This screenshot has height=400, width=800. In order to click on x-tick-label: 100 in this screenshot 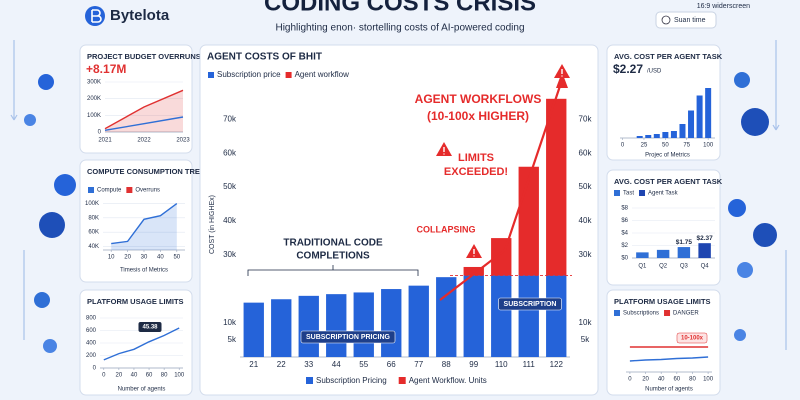, I will do `click(708, 146)`.